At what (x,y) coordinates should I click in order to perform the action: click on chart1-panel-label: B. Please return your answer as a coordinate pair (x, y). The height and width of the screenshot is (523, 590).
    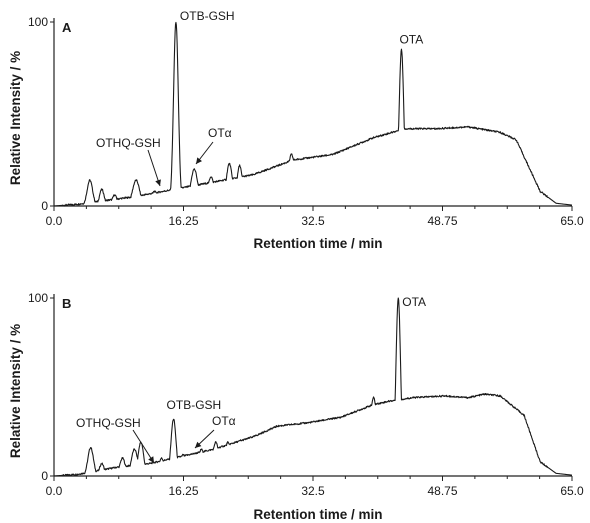
    Looking at the image, I should click on (66, 303).